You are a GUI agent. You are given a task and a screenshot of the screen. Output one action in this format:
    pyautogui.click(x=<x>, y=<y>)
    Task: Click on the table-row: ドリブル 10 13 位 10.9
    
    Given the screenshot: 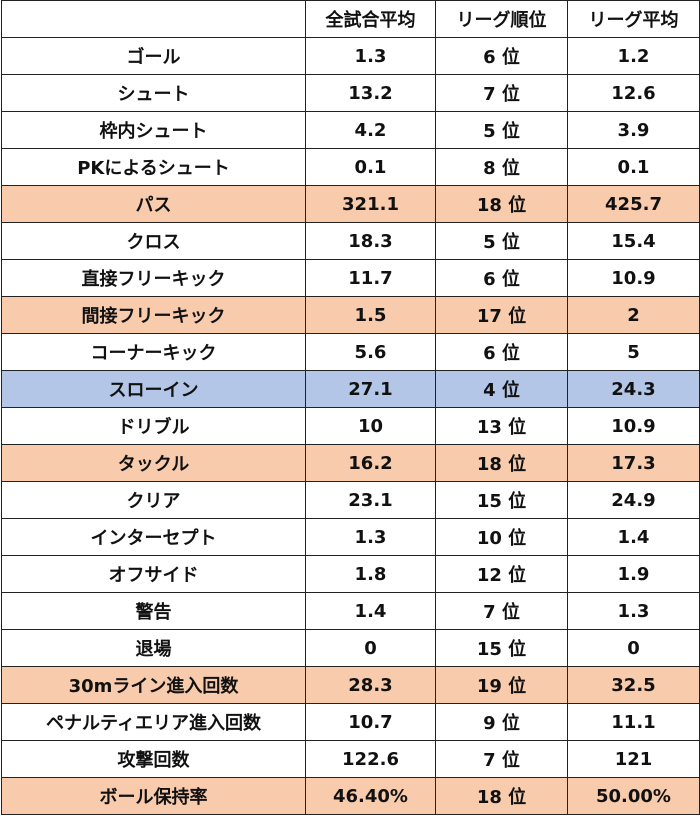 What is the action you would take?
    pyautogui.click(x=350, y=426)
    